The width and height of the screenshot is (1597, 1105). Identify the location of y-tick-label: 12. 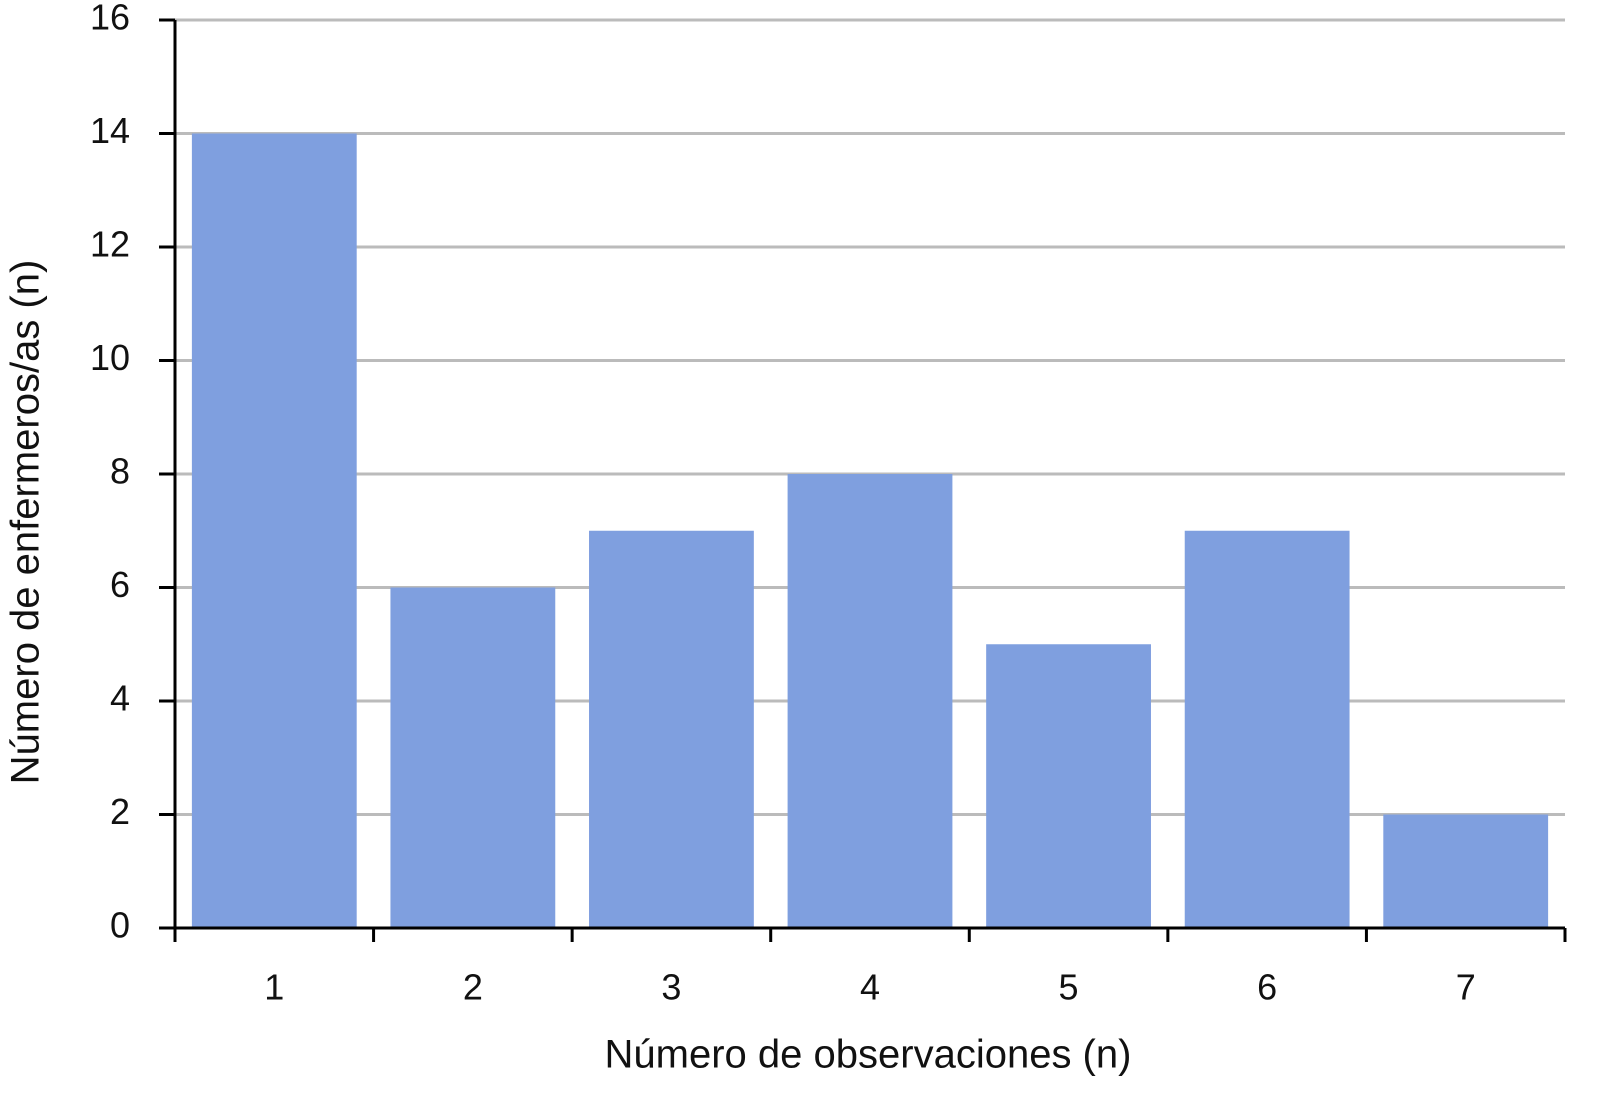
(110, 244).